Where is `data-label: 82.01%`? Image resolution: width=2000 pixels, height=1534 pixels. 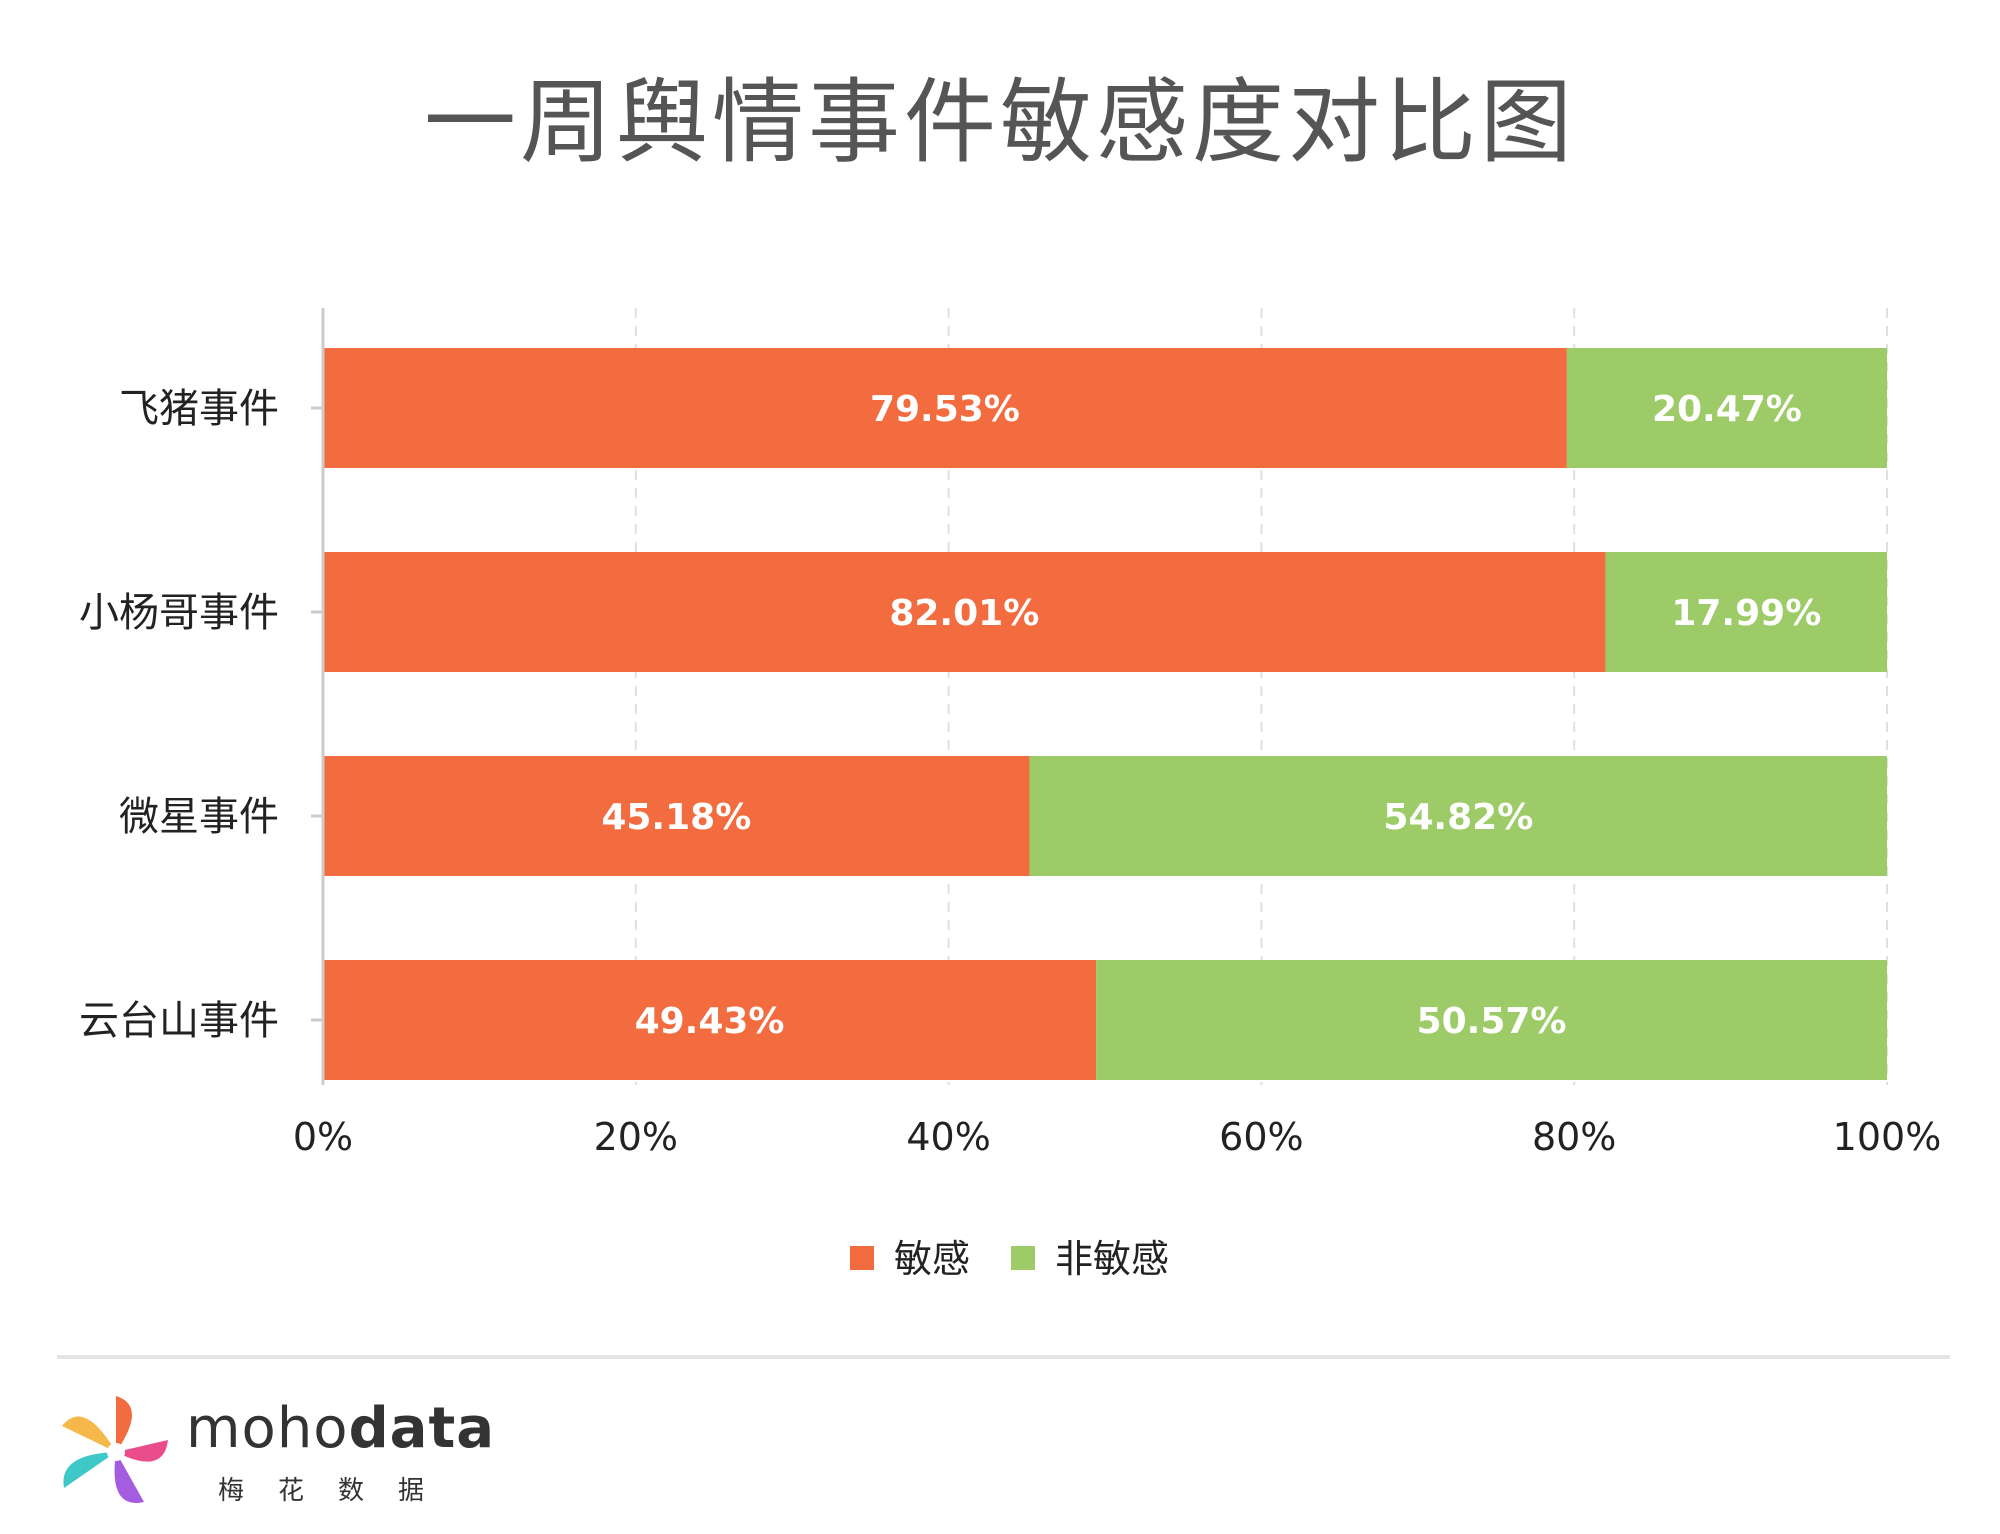 data-label: 82.01% is located at coordinates (964, 613).